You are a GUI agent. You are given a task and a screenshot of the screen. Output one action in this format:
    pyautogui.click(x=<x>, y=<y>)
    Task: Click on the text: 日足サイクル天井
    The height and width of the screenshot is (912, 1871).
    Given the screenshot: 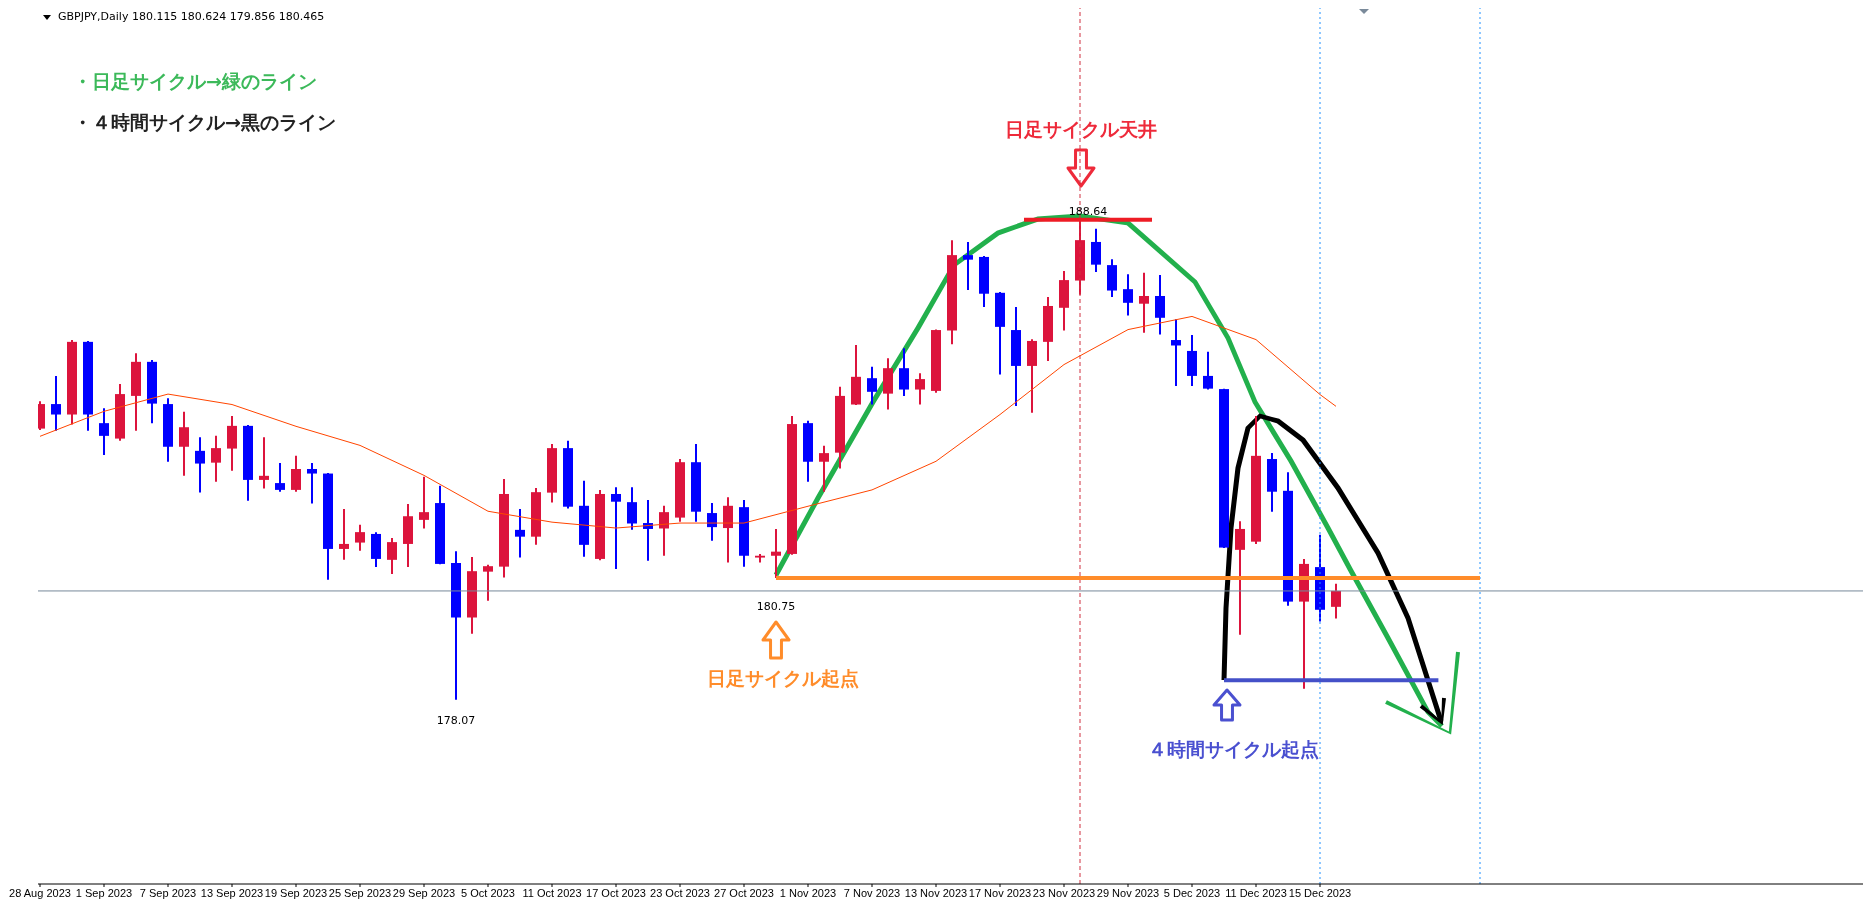 What is the action you would take?
    pyautogui.click(x=1081, y=129)
    